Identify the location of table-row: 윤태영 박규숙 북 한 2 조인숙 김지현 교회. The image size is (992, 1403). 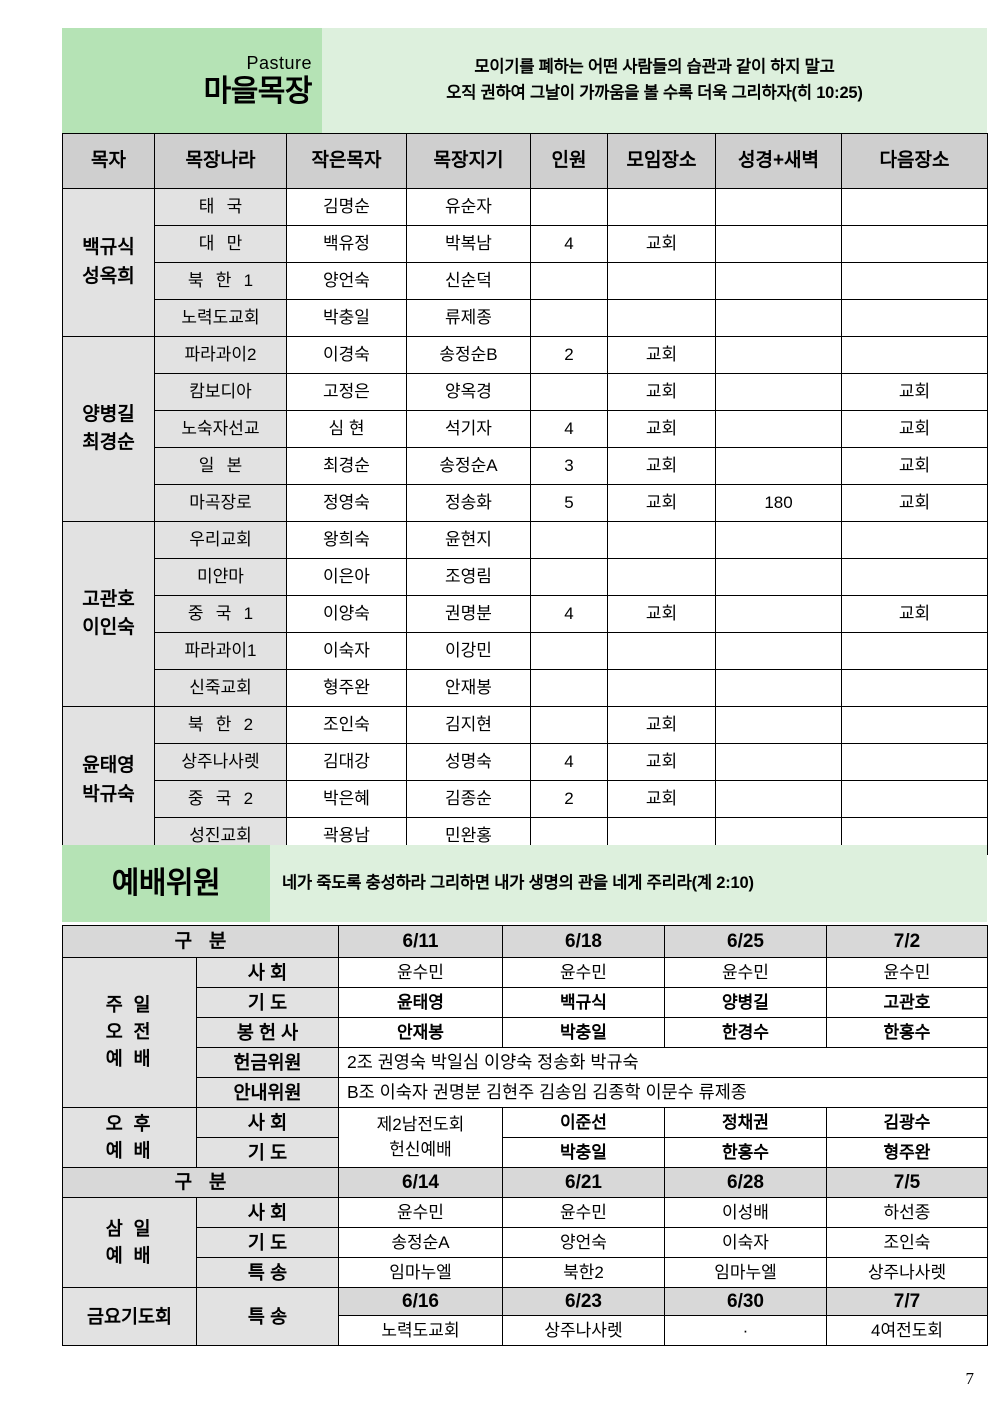
(525, 780).